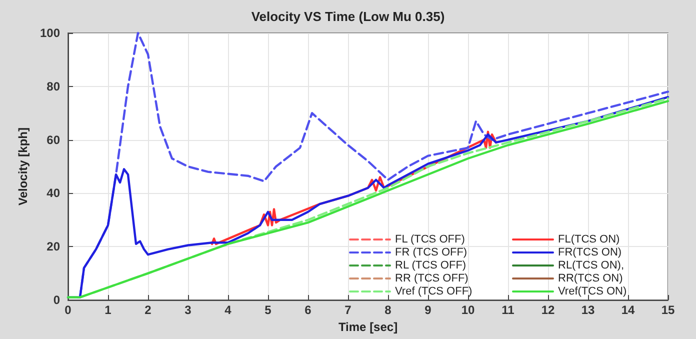  What do you see at coordinates (368, 327) in the screenshot?
I see `x-axis-title: Time [sec]` at bounding box center [368, 327].